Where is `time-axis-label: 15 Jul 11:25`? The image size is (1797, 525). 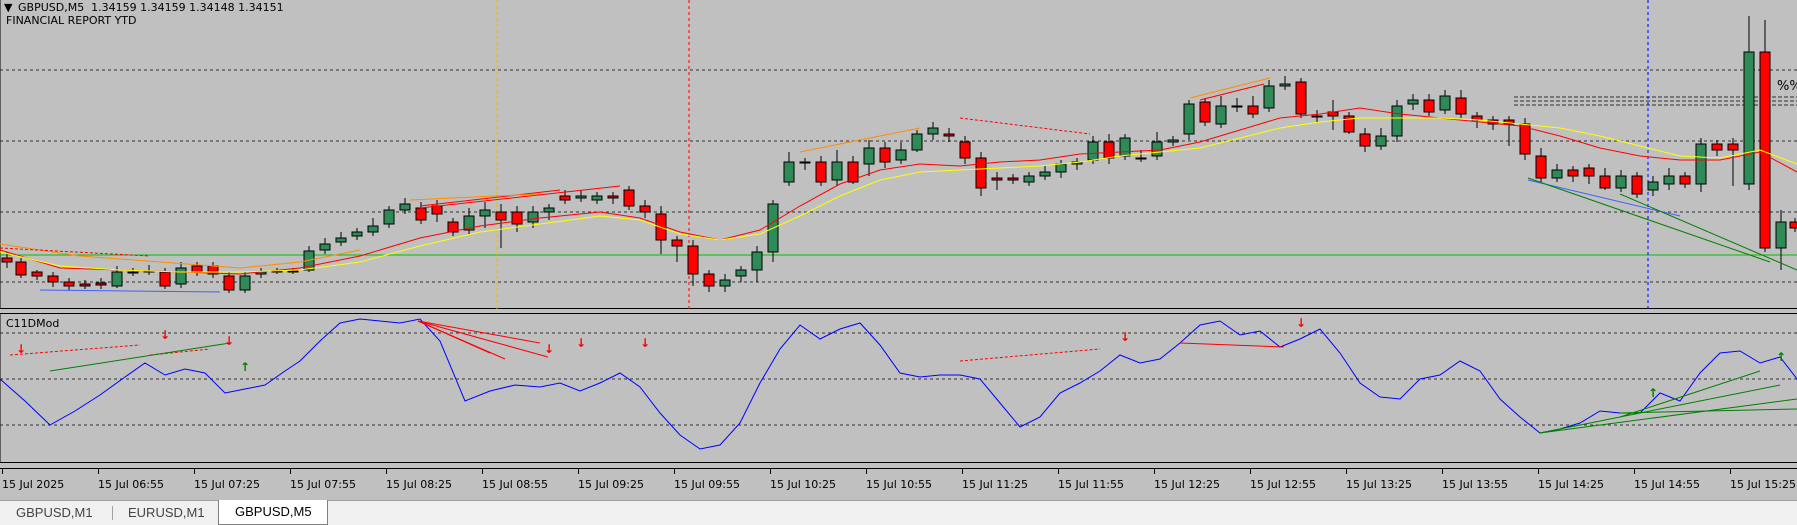 time-axis-label: 15 Jul 11:25 is located at coordinates (995, 484).